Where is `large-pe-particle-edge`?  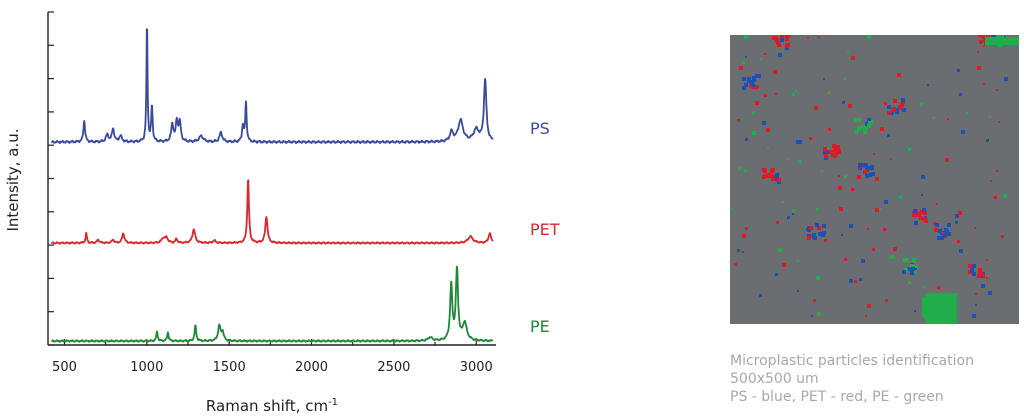 large-pe-particle-edge is located at coordinates (924, 307).